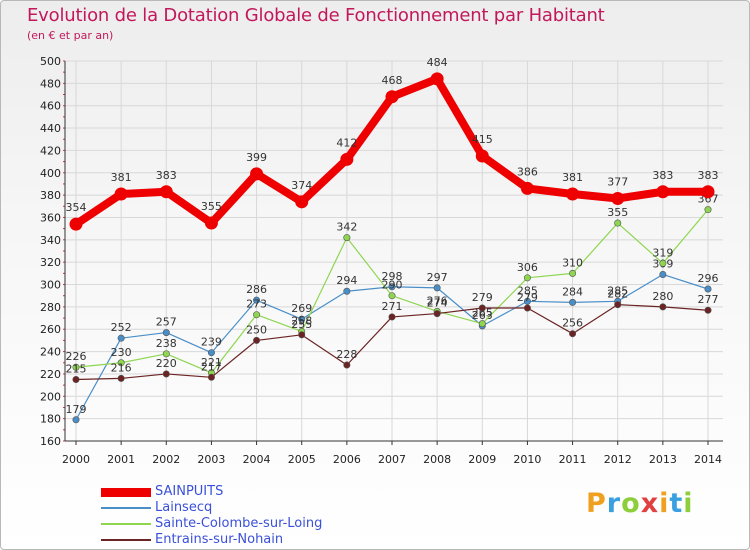  What do you see at coordinates (618, 459) in the screenshot?
I see `x-tick-label: 2012` at bounding box center [618, 459].